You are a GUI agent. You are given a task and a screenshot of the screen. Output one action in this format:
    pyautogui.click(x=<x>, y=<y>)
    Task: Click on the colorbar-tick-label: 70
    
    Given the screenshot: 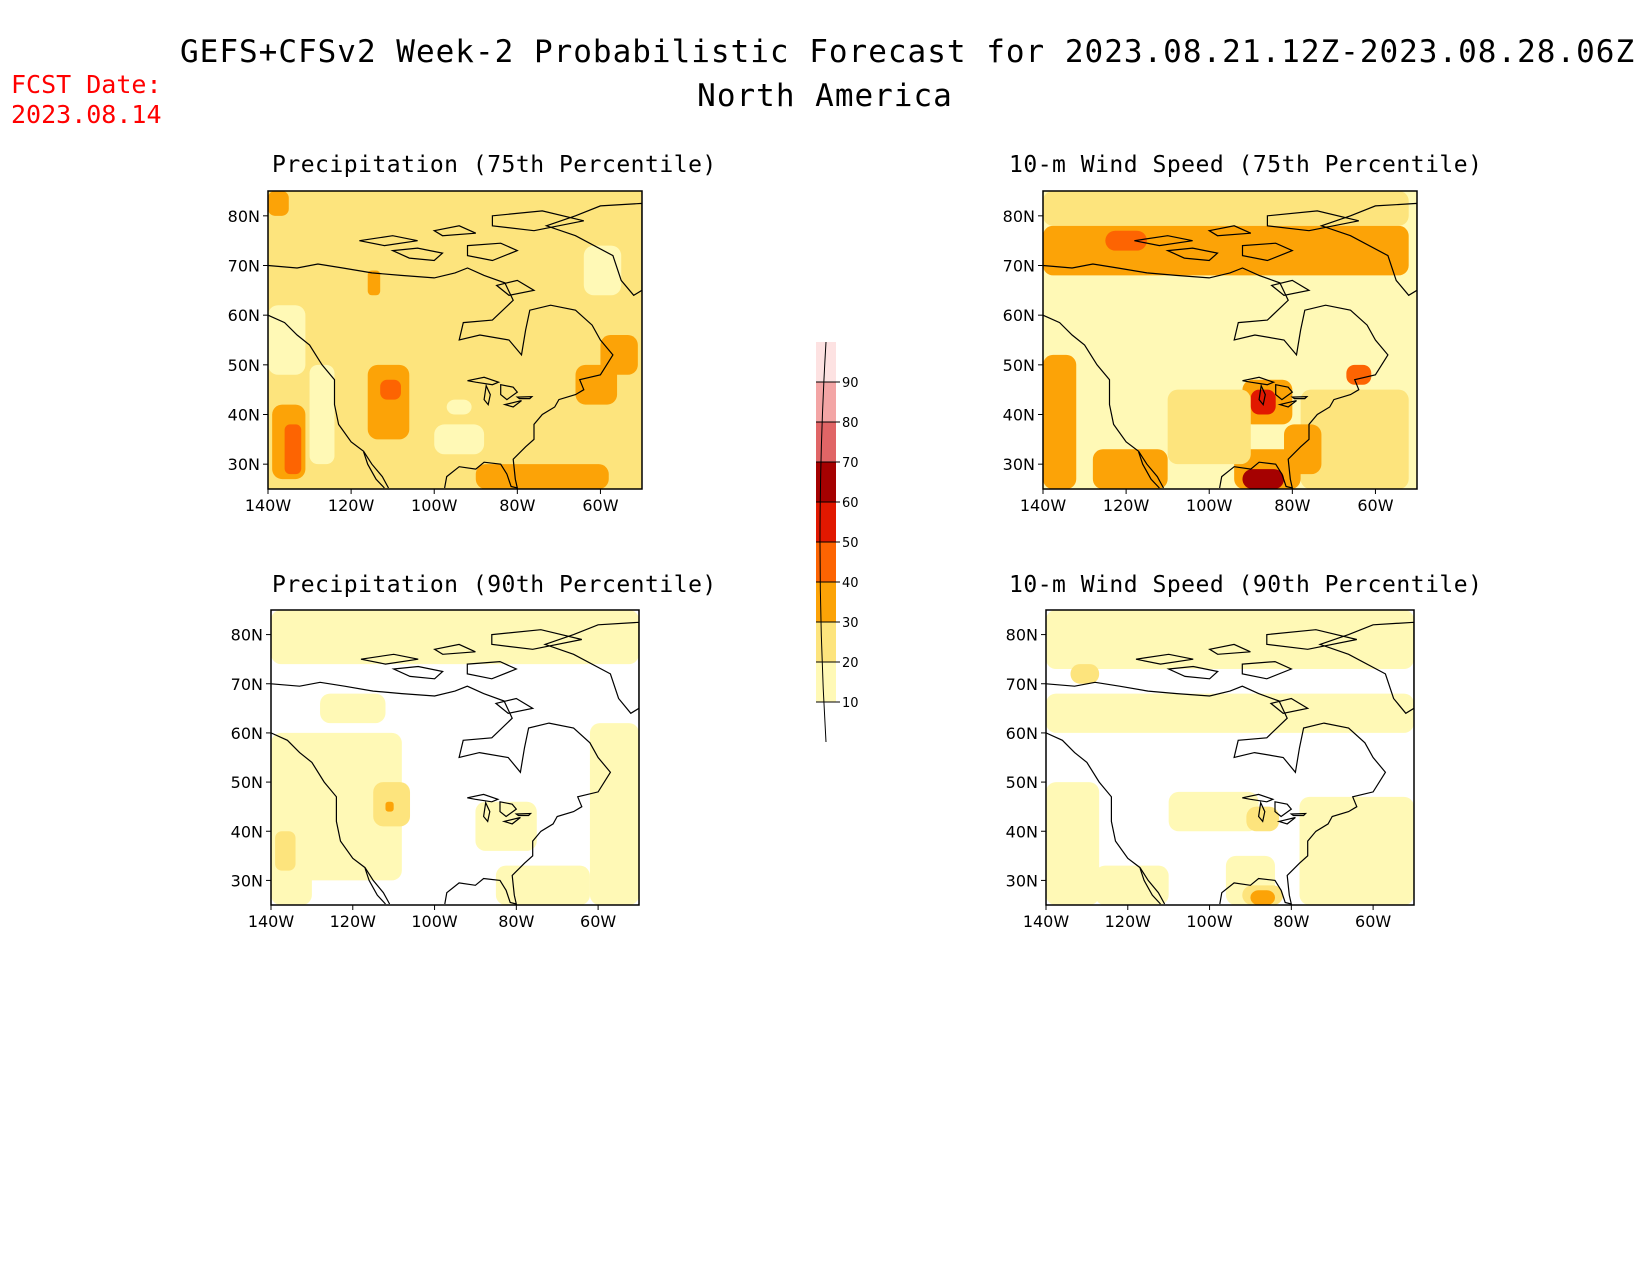 What is the action you would take?
    pyautogui.click(x=850, y=463)
    